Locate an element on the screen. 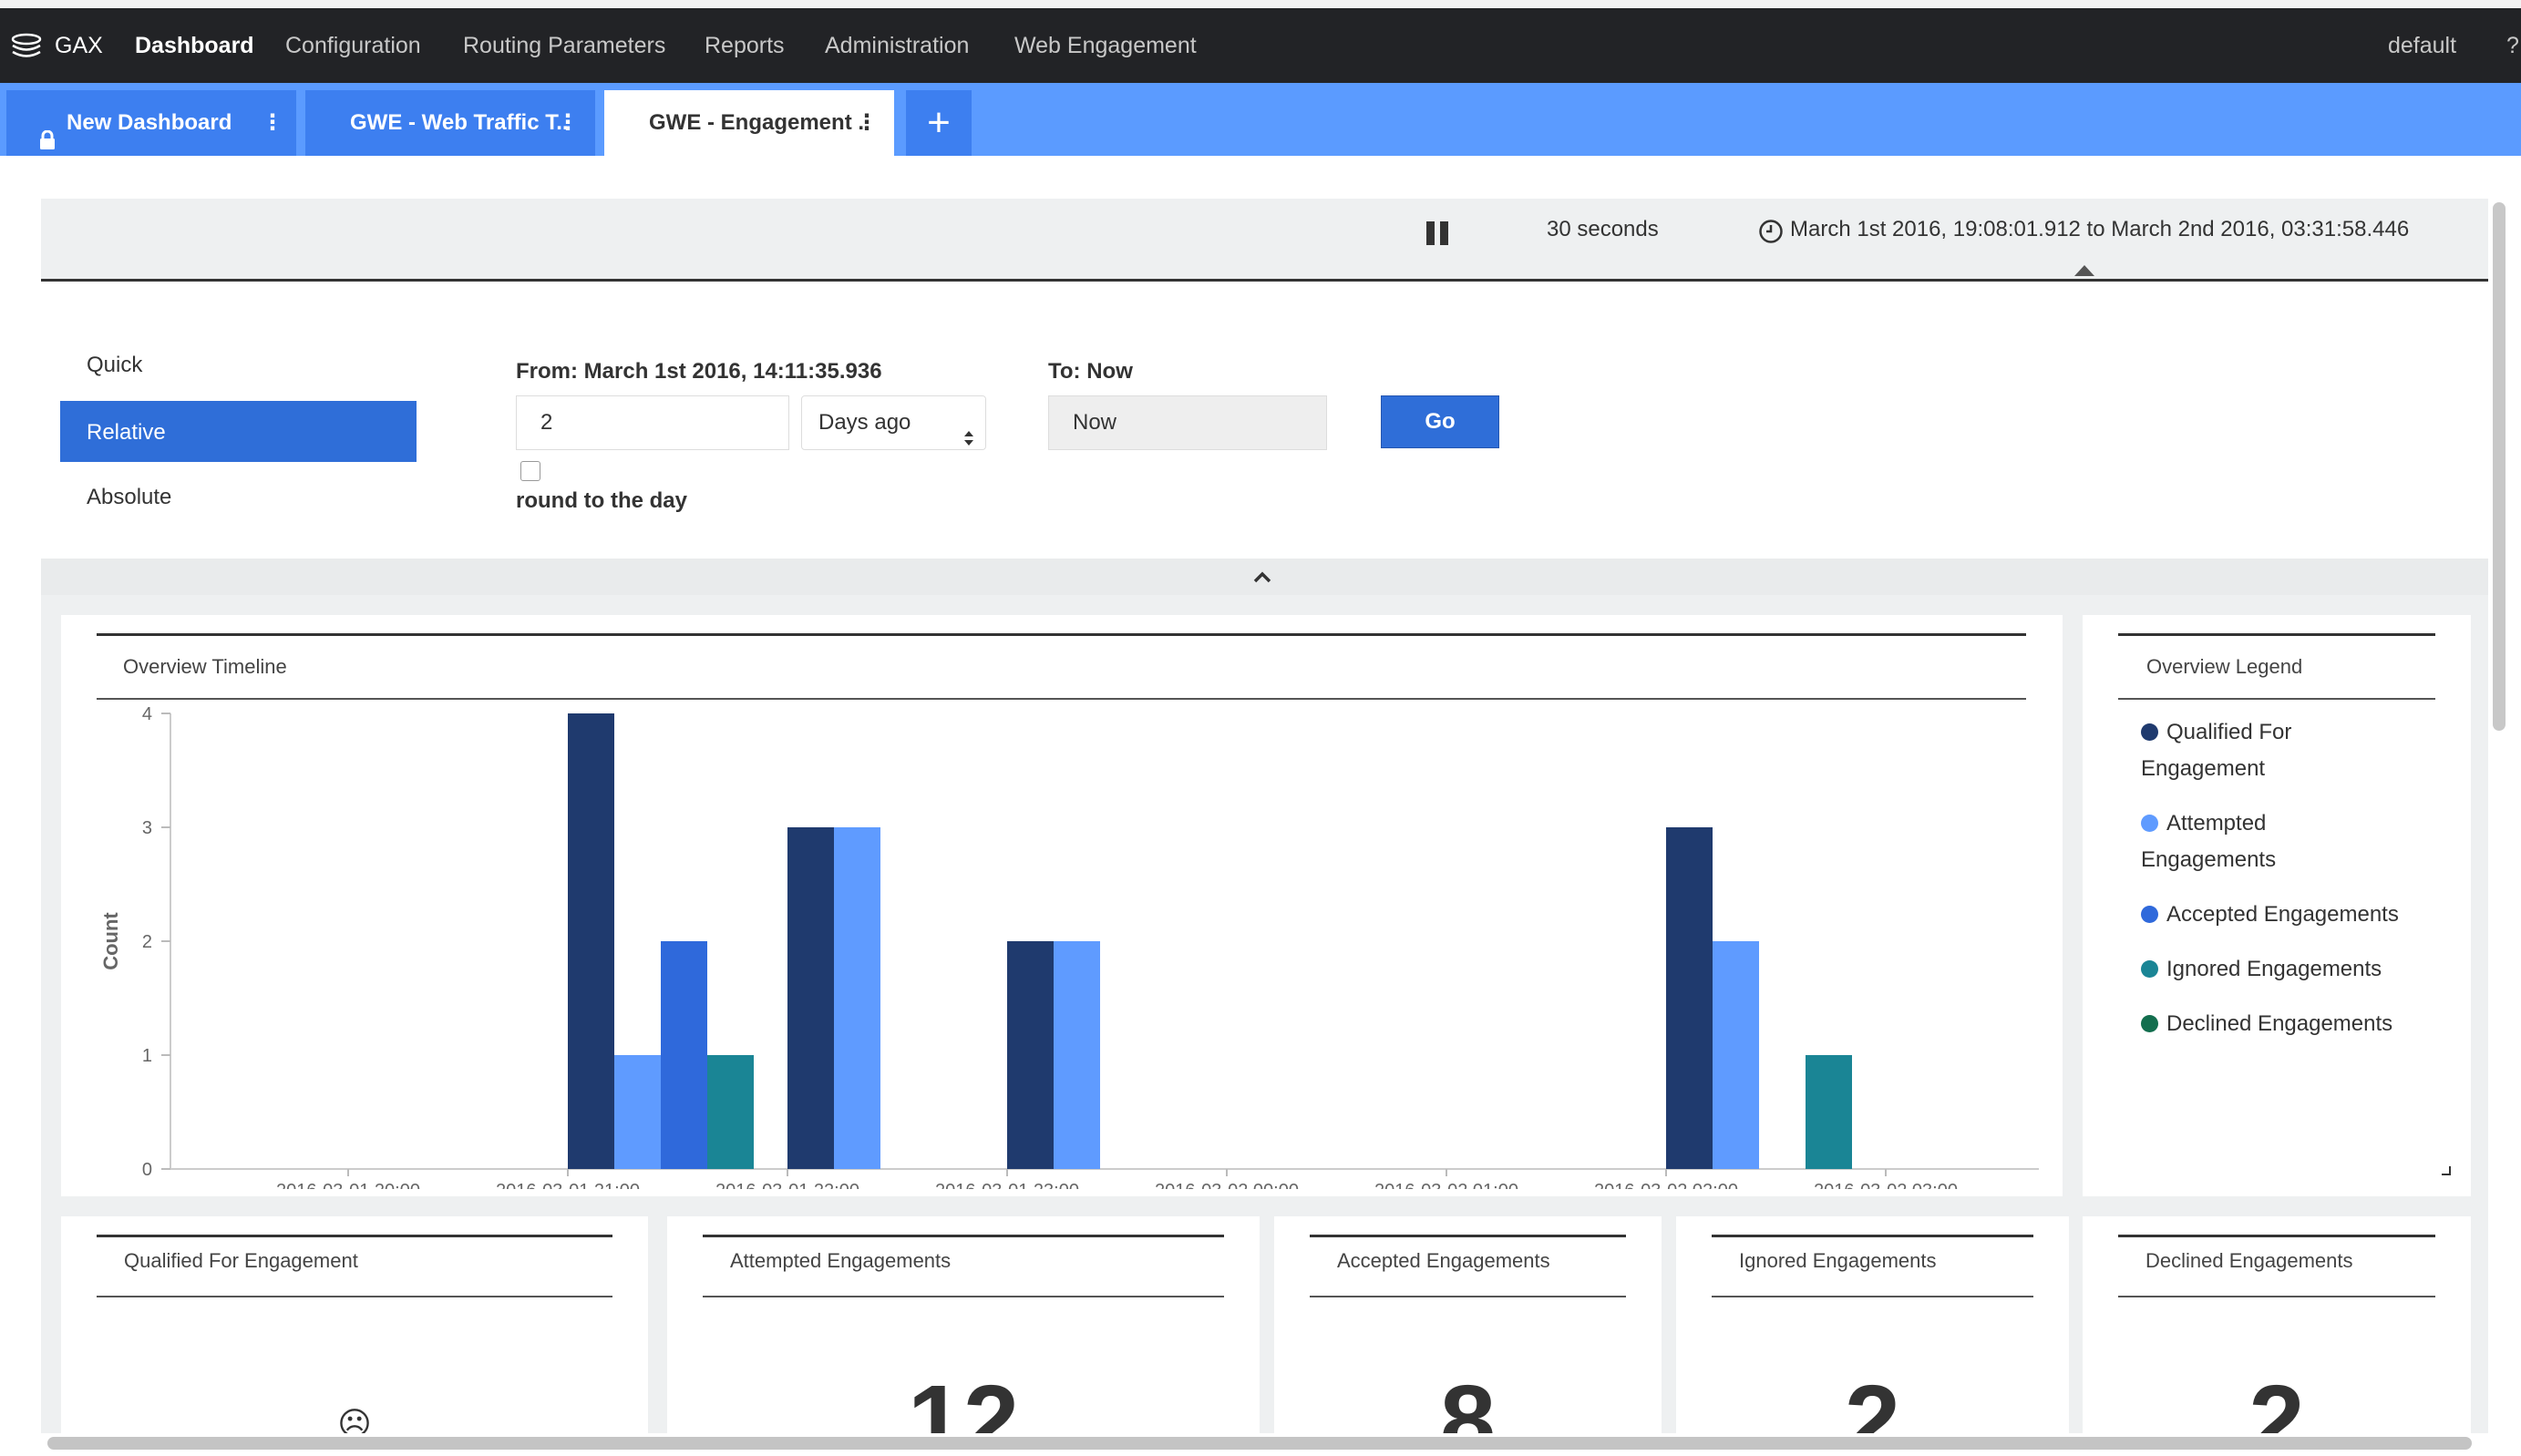 The width and height of the screenshot is (2521, 1456). legend-item: Ignored Engagements is located at coordinates (2261, 970).